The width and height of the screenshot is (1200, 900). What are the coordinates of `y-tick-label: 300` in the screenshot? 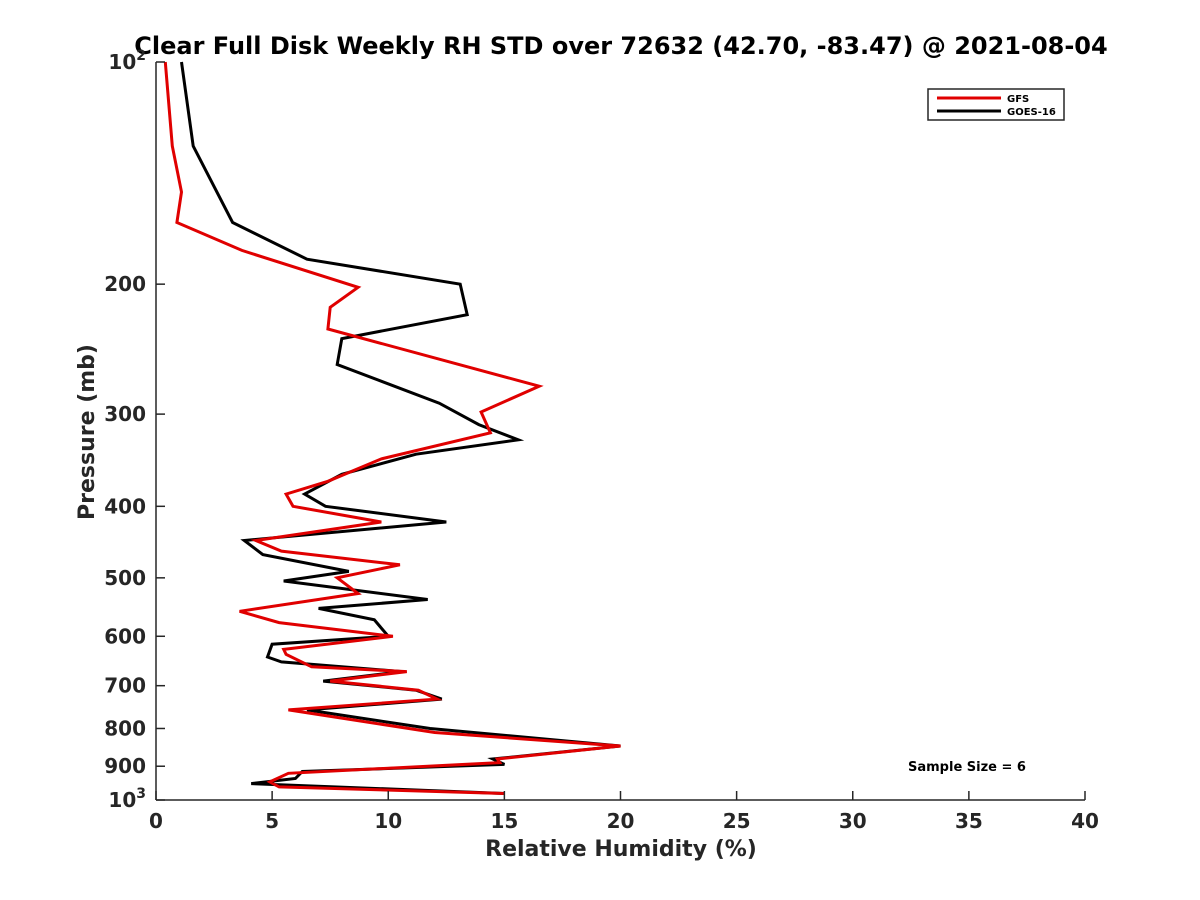 It's located at (125, 414).